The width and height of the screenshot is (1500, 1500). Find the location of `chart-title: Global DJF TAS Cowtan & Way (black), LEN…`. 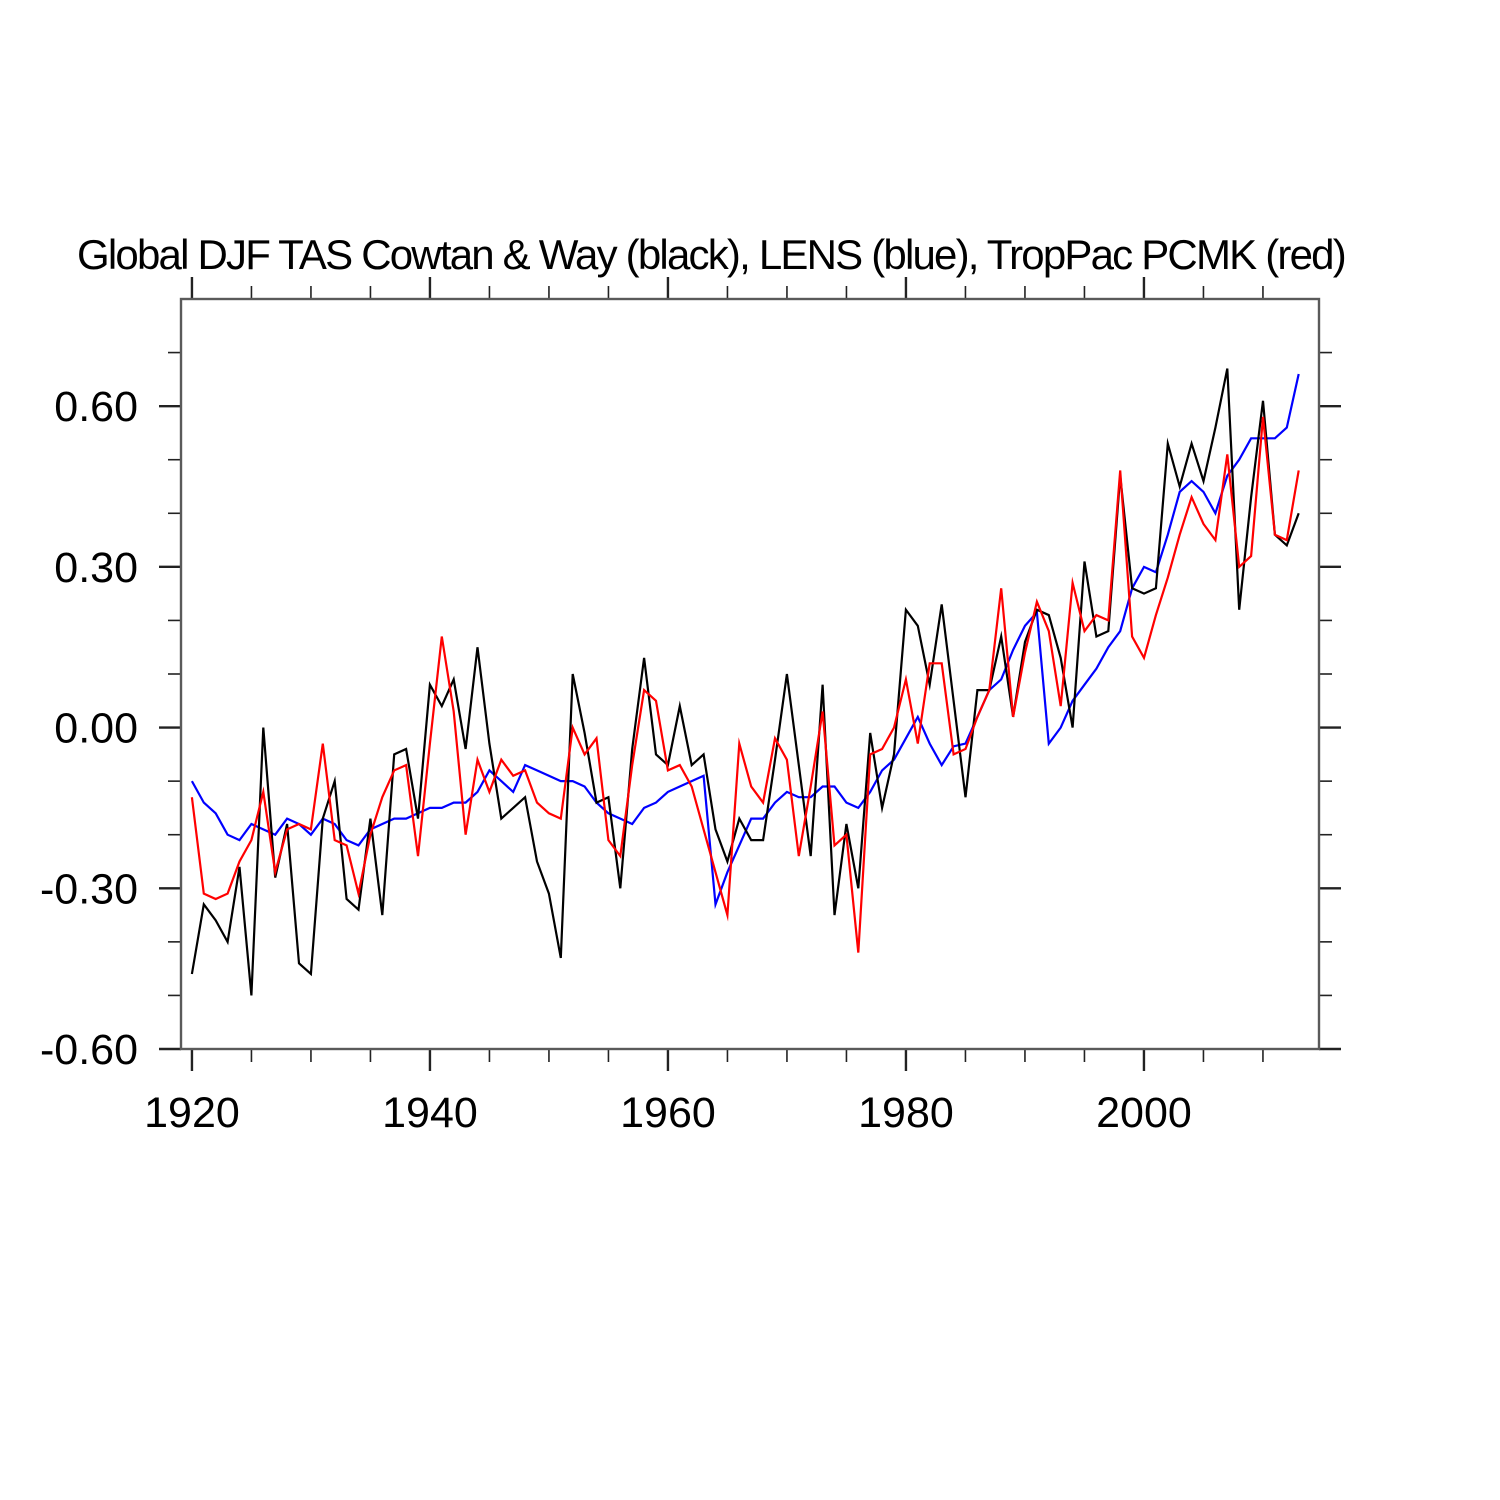

chart-title: Global DJF TAS Cowtan & Way (black), LEN… is located at coordinates (712, 254).